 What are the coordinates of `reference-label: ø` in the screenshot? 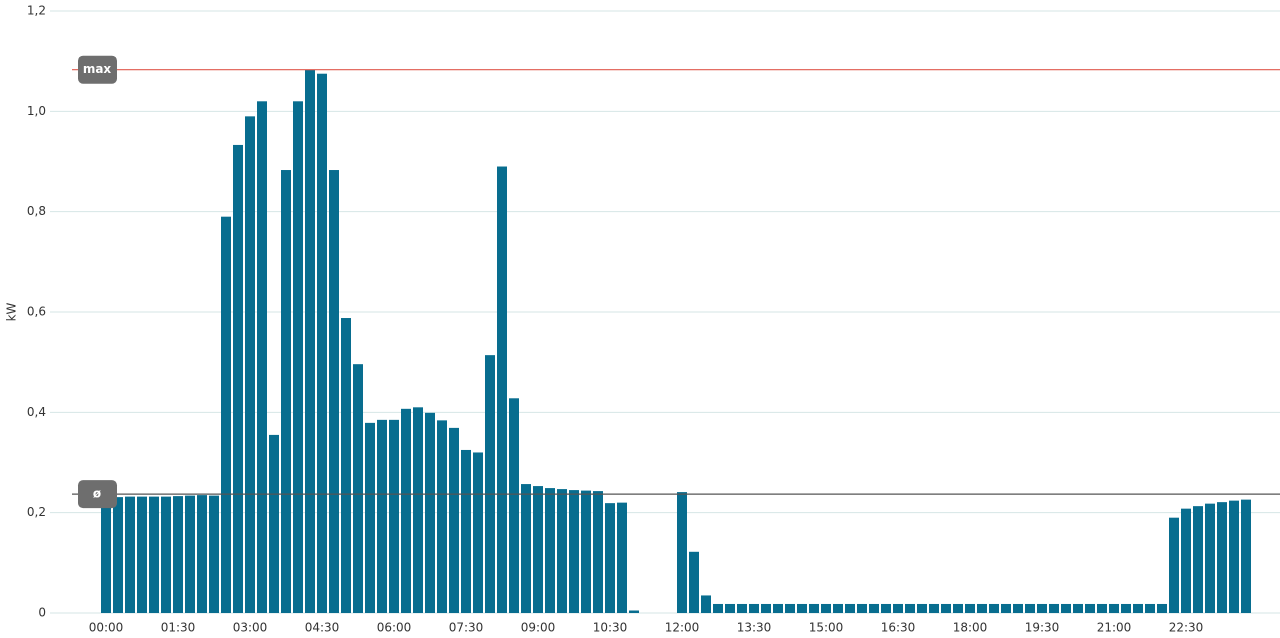 It's located at (97, 494).